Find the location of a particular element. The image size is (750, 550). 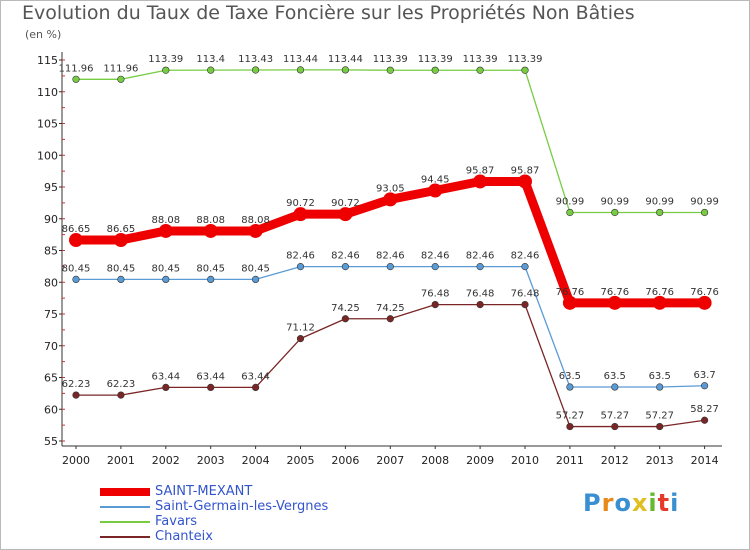

logo-letter: P is located at coordinates (592, 503).